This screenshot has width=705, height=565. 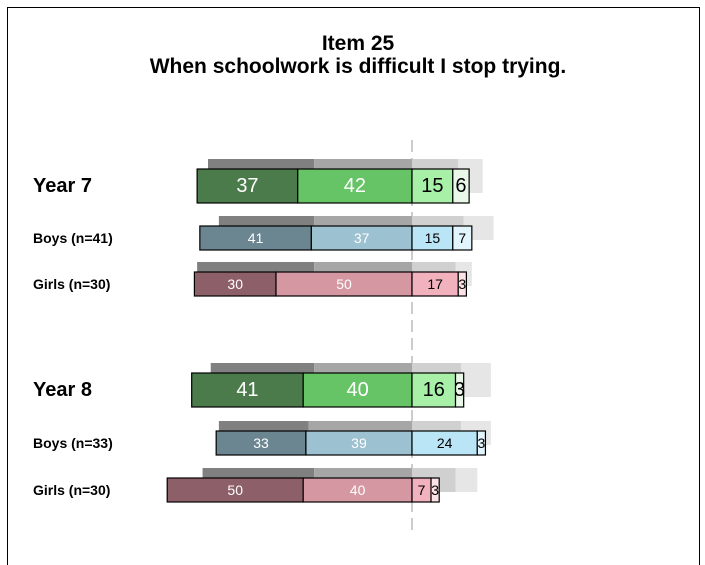 What do you see at coordinates (73, 443) in the screenshot?
I see `row-label: Boys (n=33)` at bounding box center [73, 443].